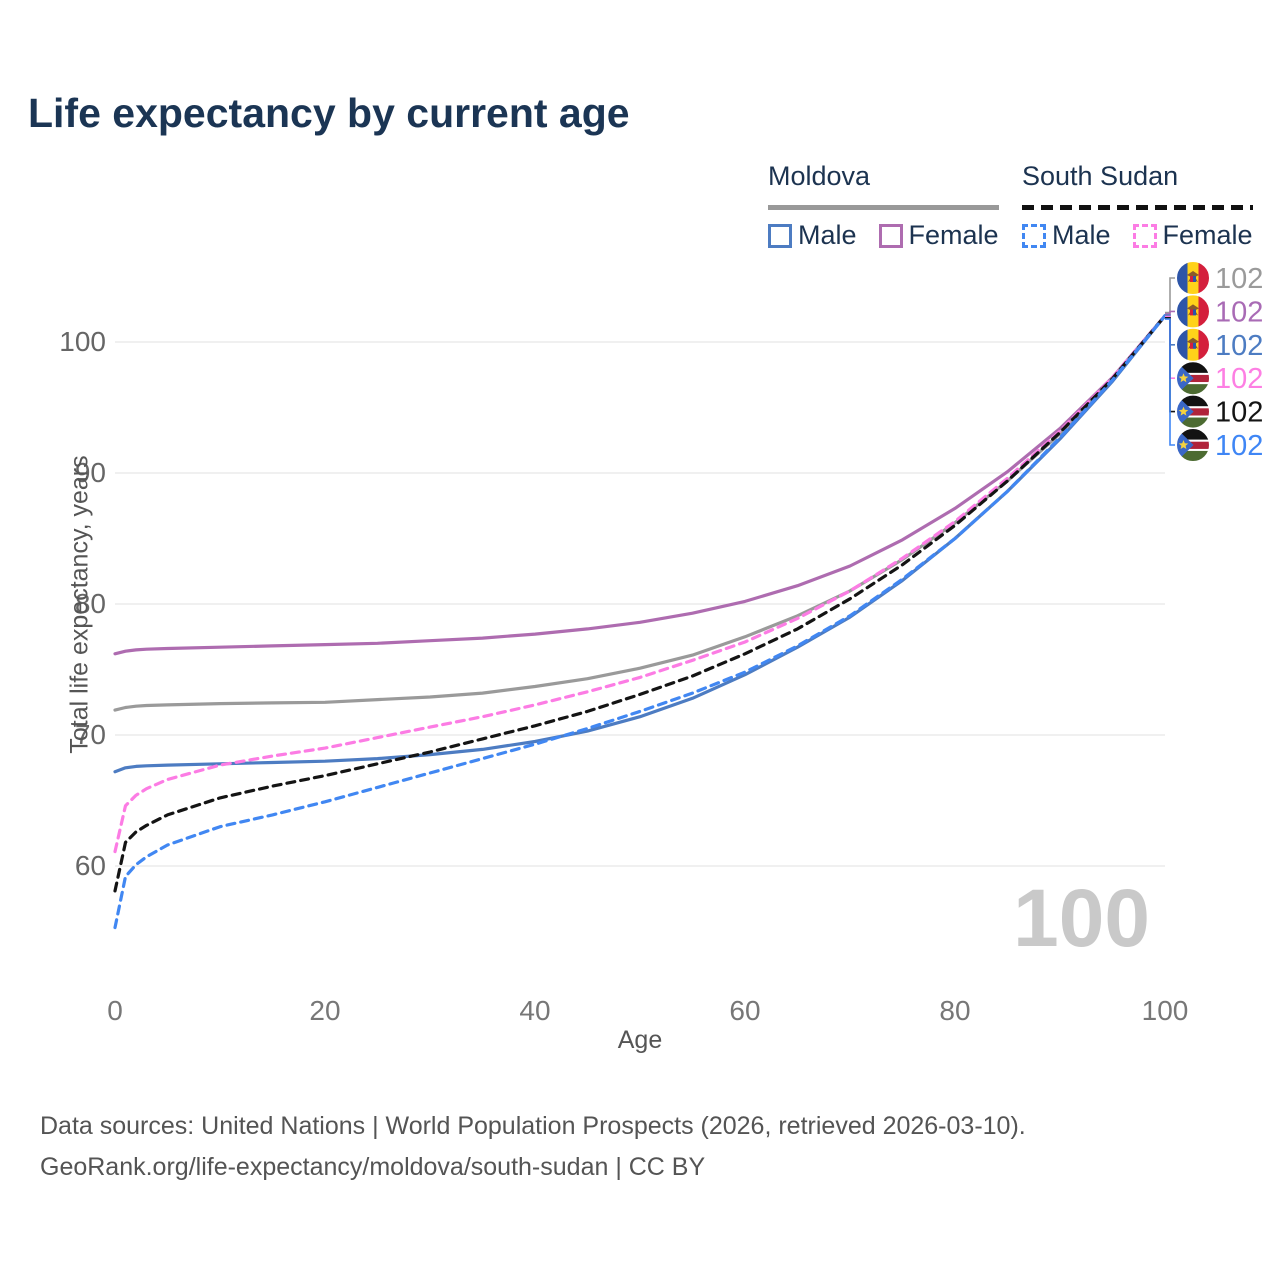  I want to click on chart-title: Life expectancy by current age, so click(329, 113).